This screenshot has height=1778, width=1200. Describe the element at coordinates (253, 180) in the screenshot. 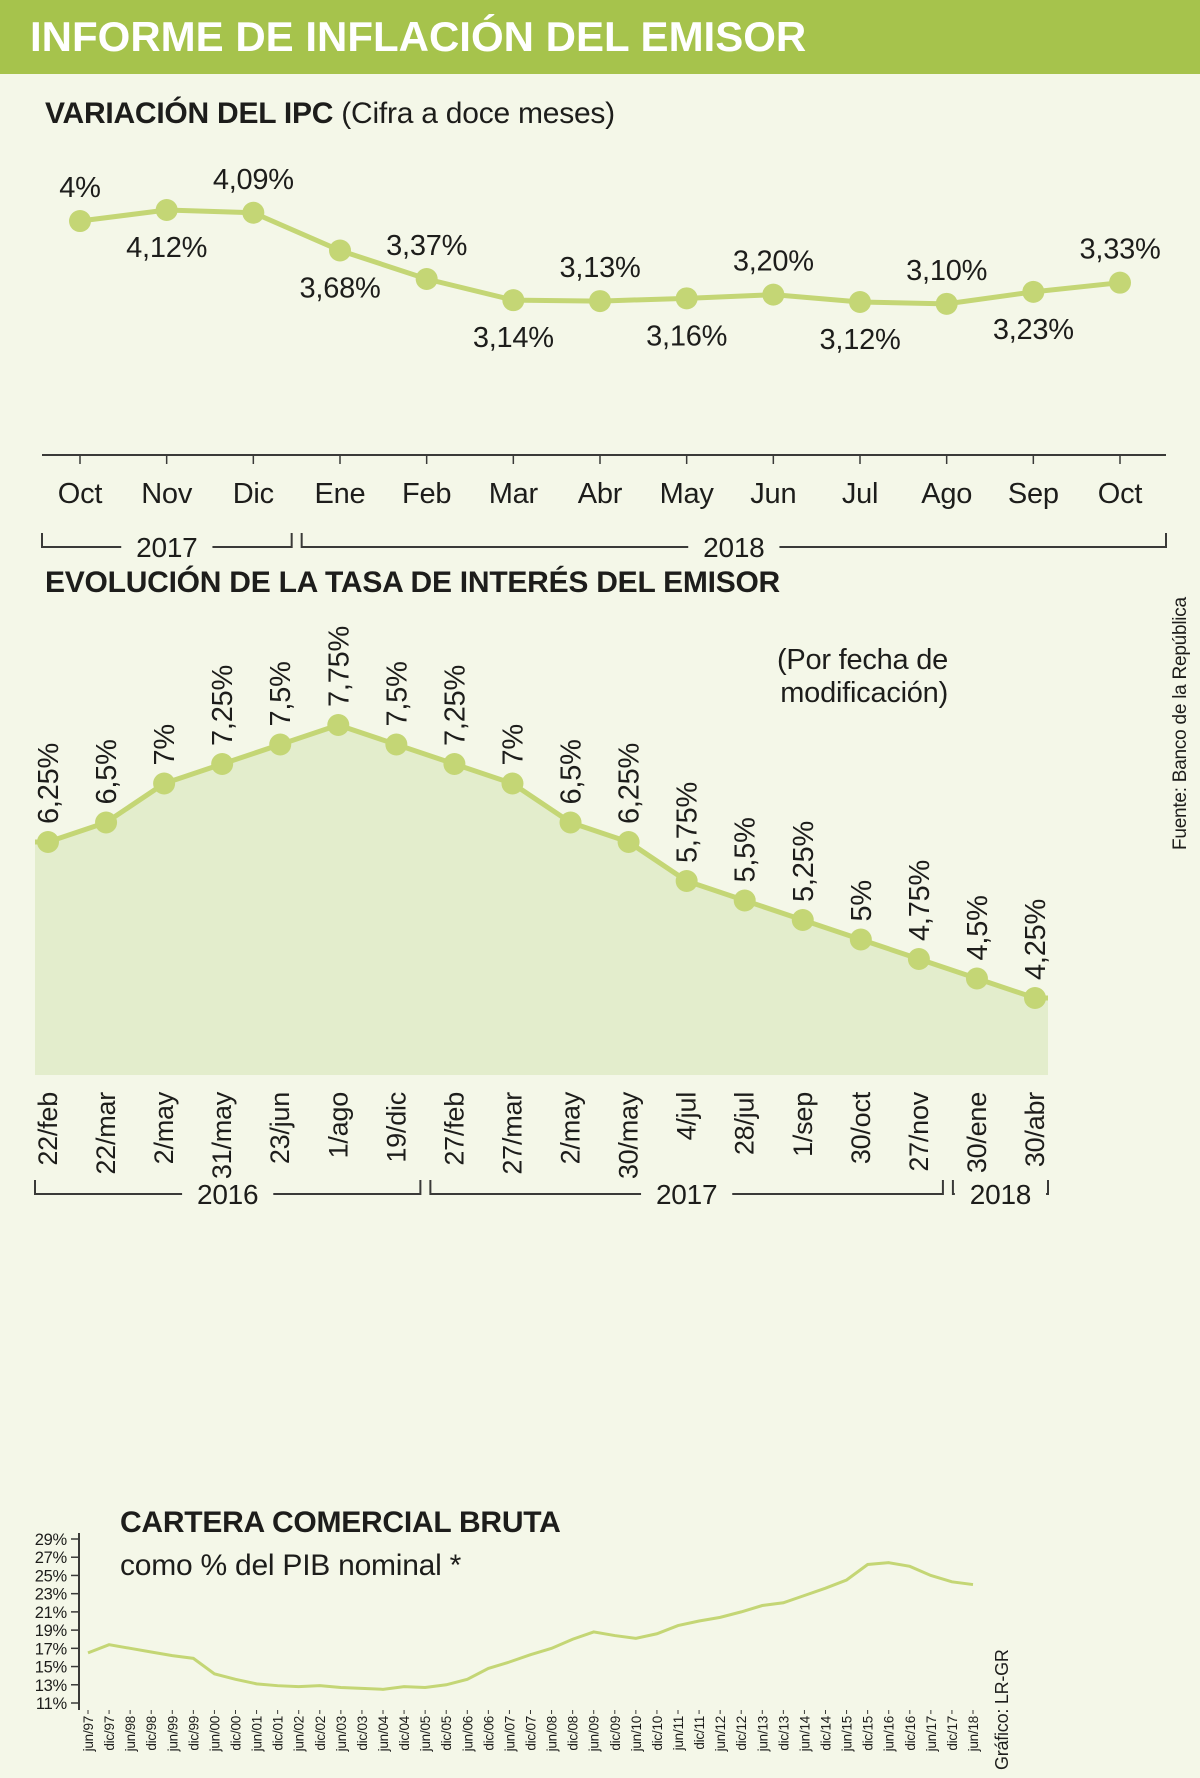

I see `value-label: 4,09%` at that location.